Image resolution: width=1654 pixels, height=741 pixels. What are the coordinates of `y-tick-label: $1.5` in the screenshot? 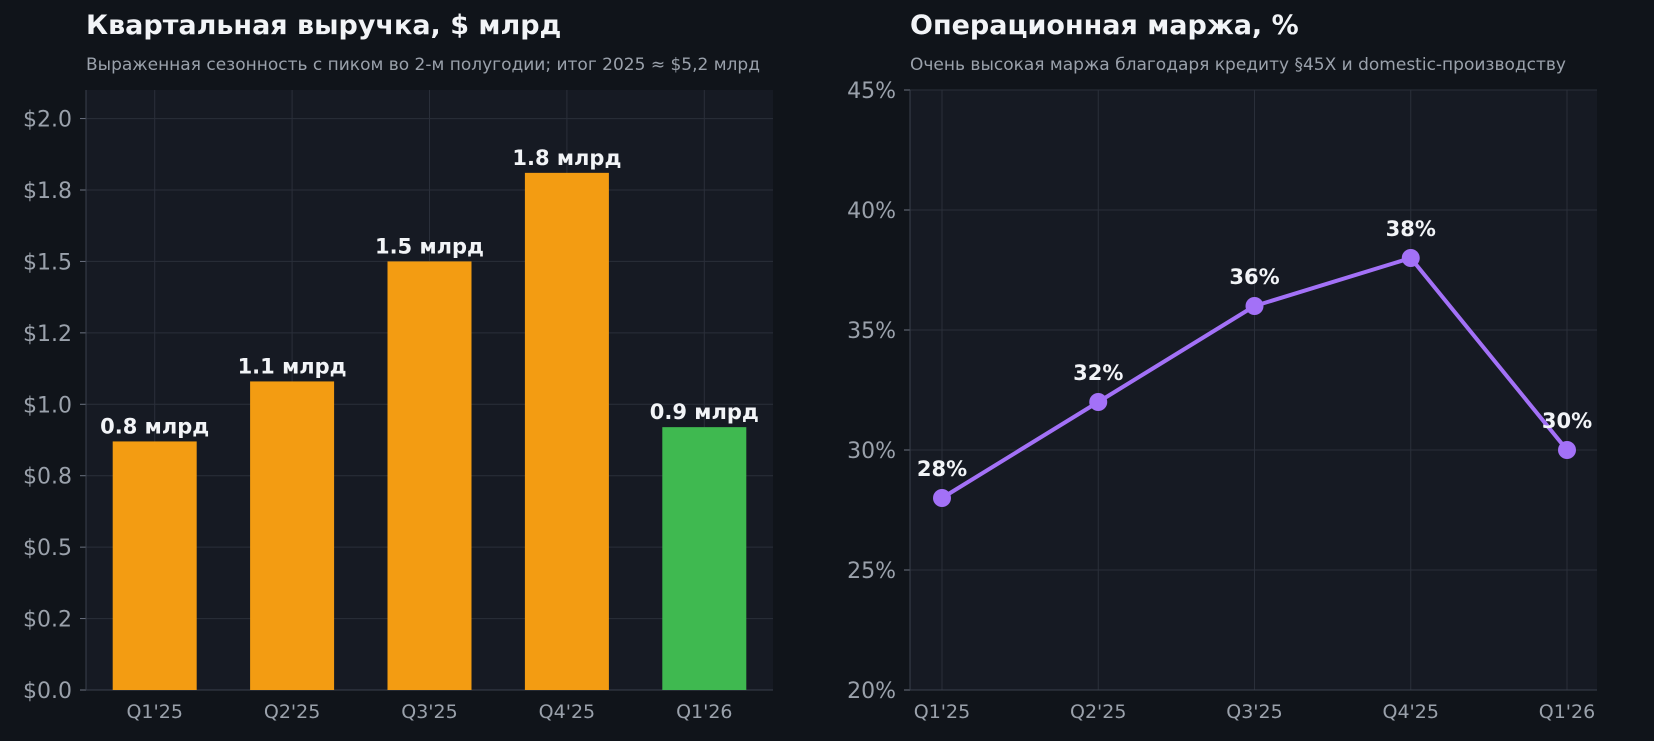 It's located at (47, 262).